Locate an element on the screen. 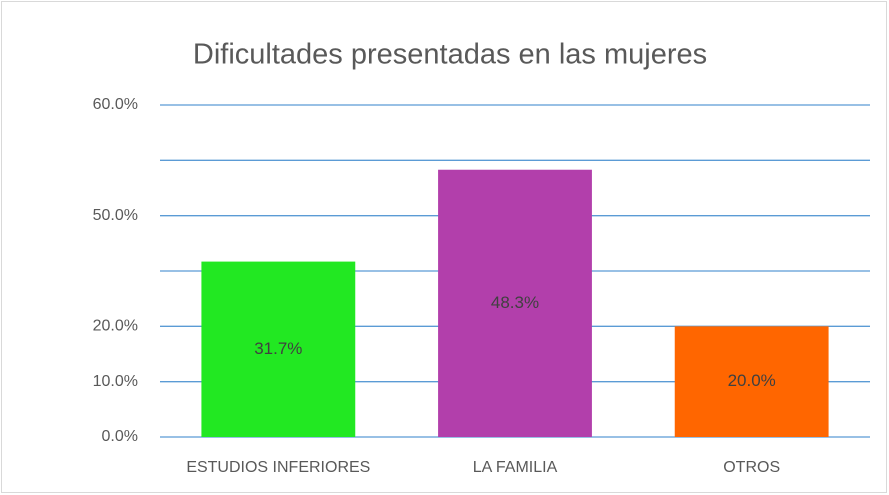 The width and height of the screenshot is (889, 495). x-tick-label: OTROS is located at coordinates (751, 467).